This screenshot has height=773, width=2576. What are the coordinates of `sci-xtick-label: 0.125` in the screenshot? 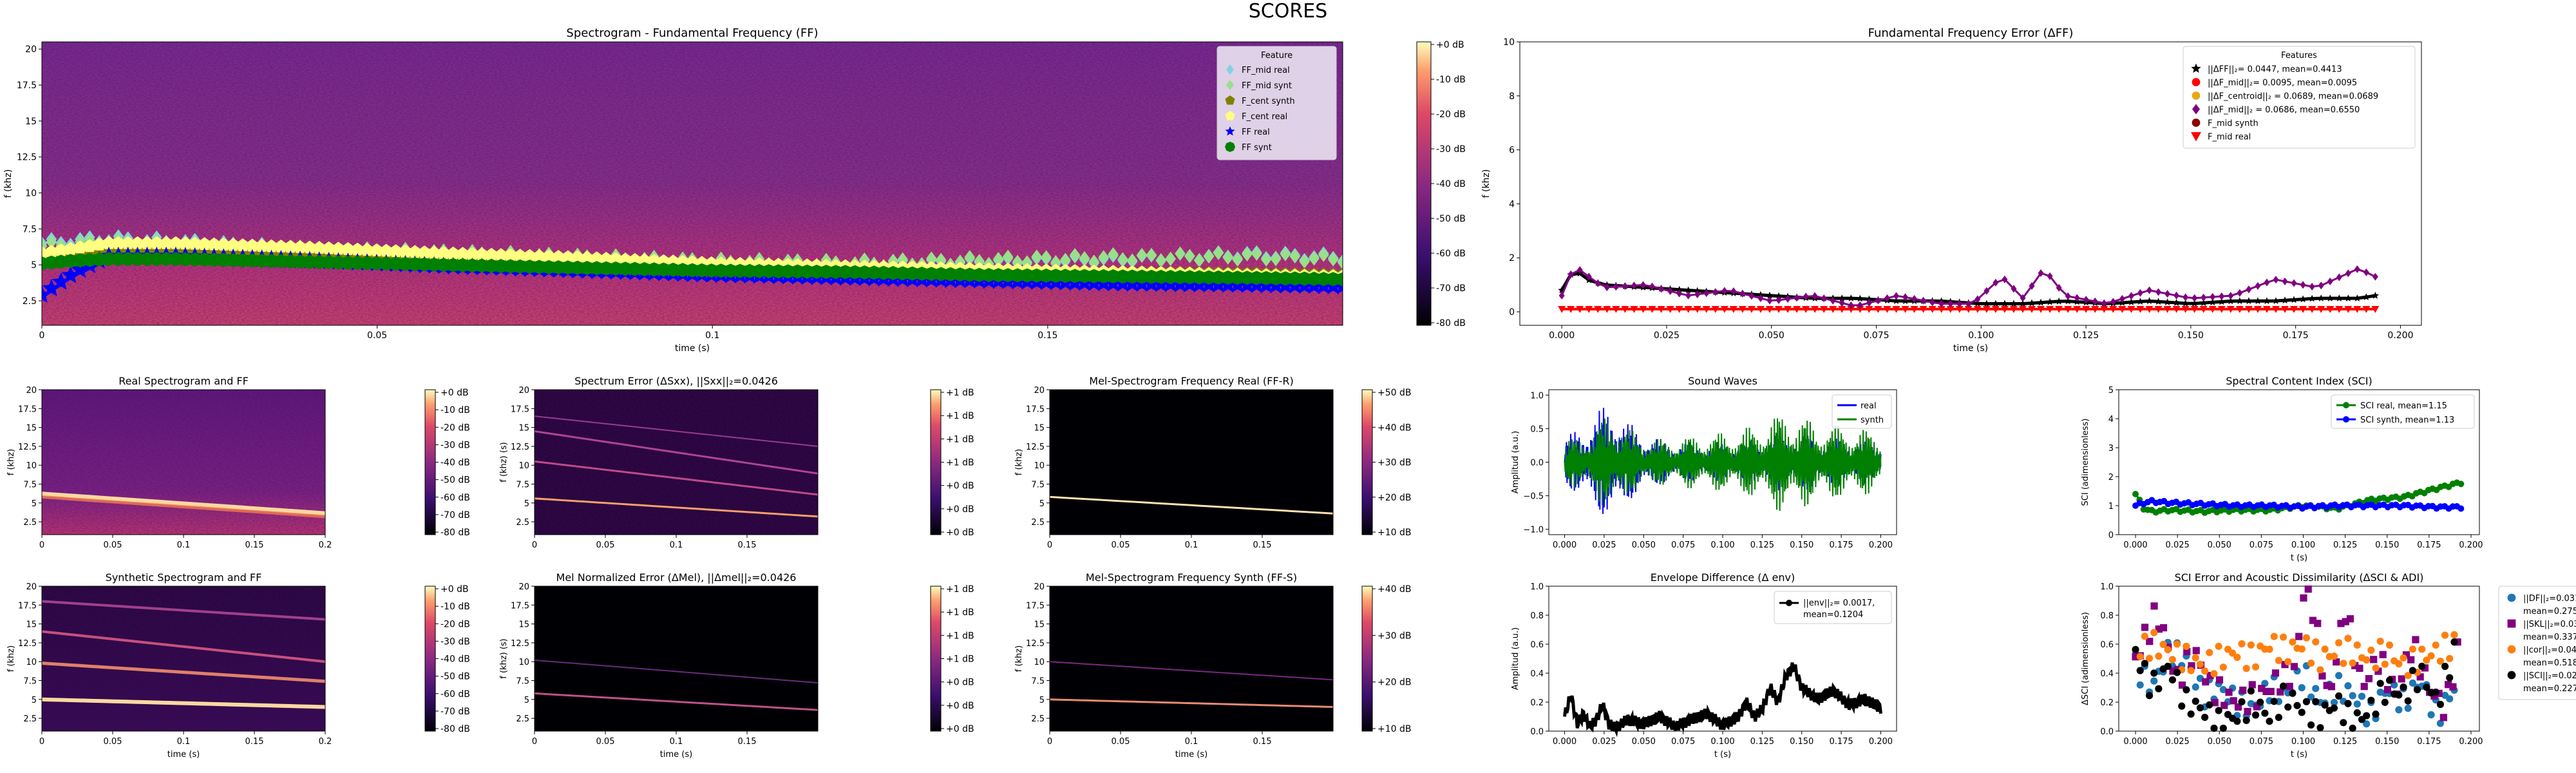 It's located at (2345, 545).